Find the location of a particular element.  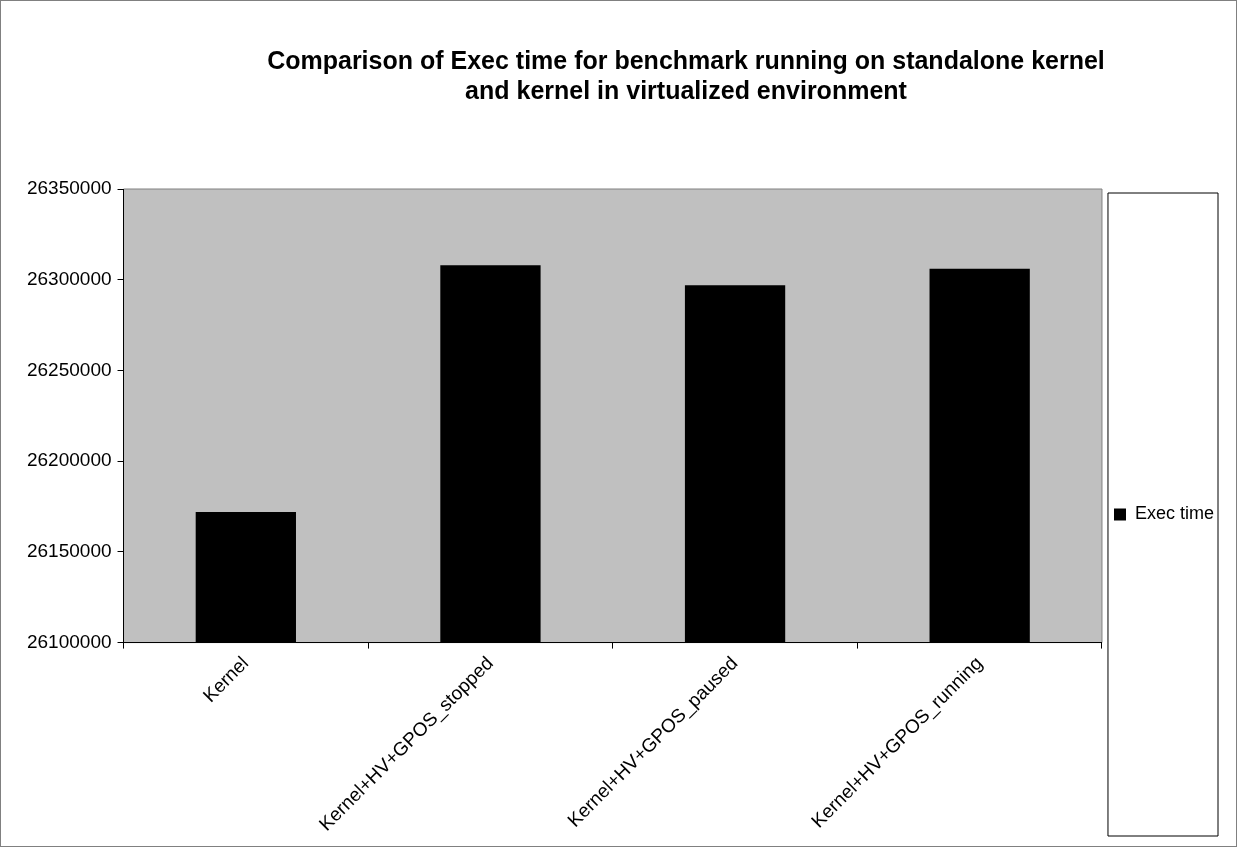

y-tick-label: 26200000 is located at coordinates (69, 460).